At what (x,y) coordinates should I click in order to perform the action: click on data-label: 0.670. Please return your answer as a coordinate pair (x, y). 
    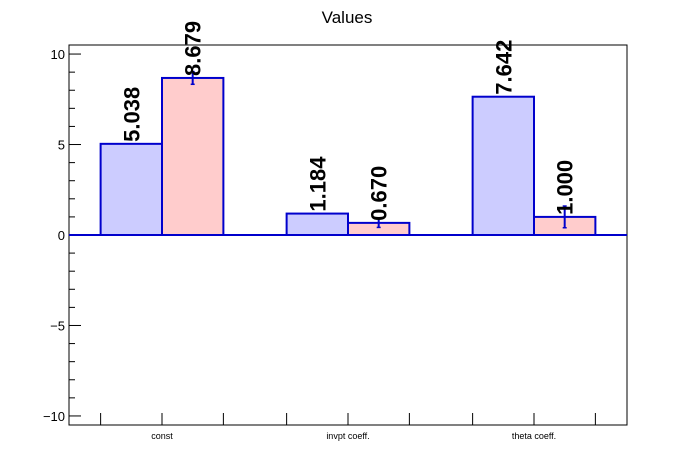
    Looking at the image, I should click on (379, 193).